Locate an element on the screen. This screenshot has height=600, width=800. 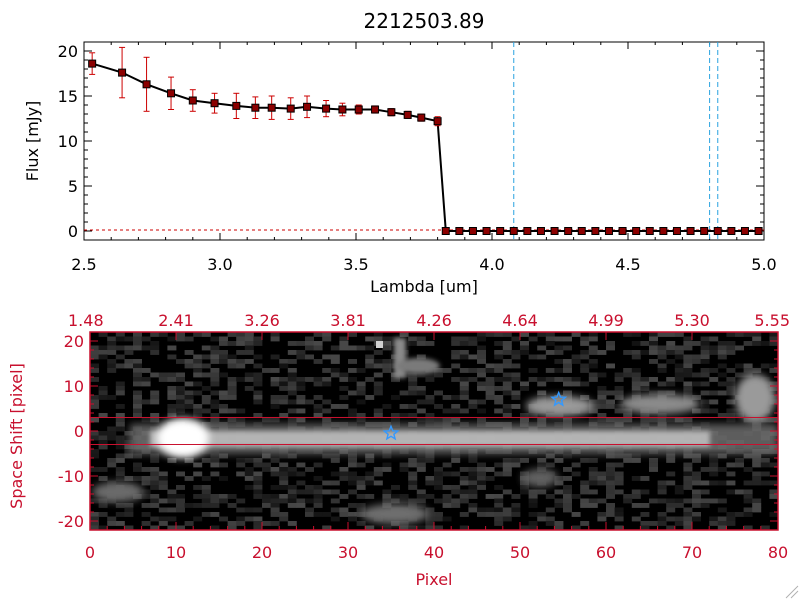
aperture-lines is located at coordinates (434, 431).